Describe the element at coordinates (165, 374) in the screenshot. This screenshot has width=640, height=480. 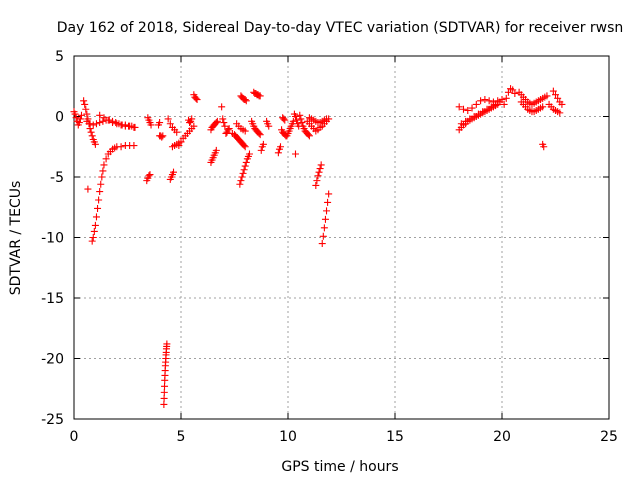
I see `series-arc-4.2-neg` at that location.